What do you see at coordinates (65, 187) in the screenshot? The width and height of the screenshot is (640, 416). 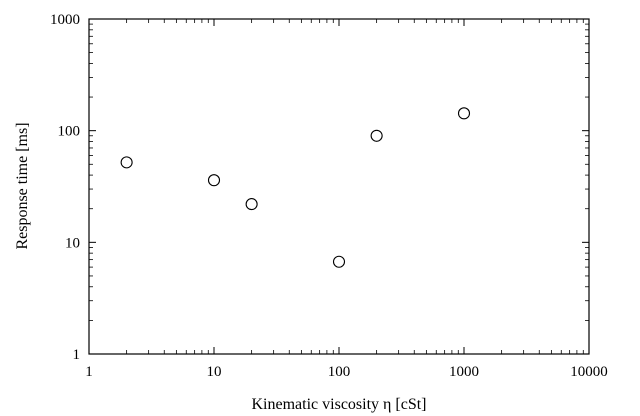 I see `y-tick-labels: 1 10 100 1000` at bounding box center [65, 187].